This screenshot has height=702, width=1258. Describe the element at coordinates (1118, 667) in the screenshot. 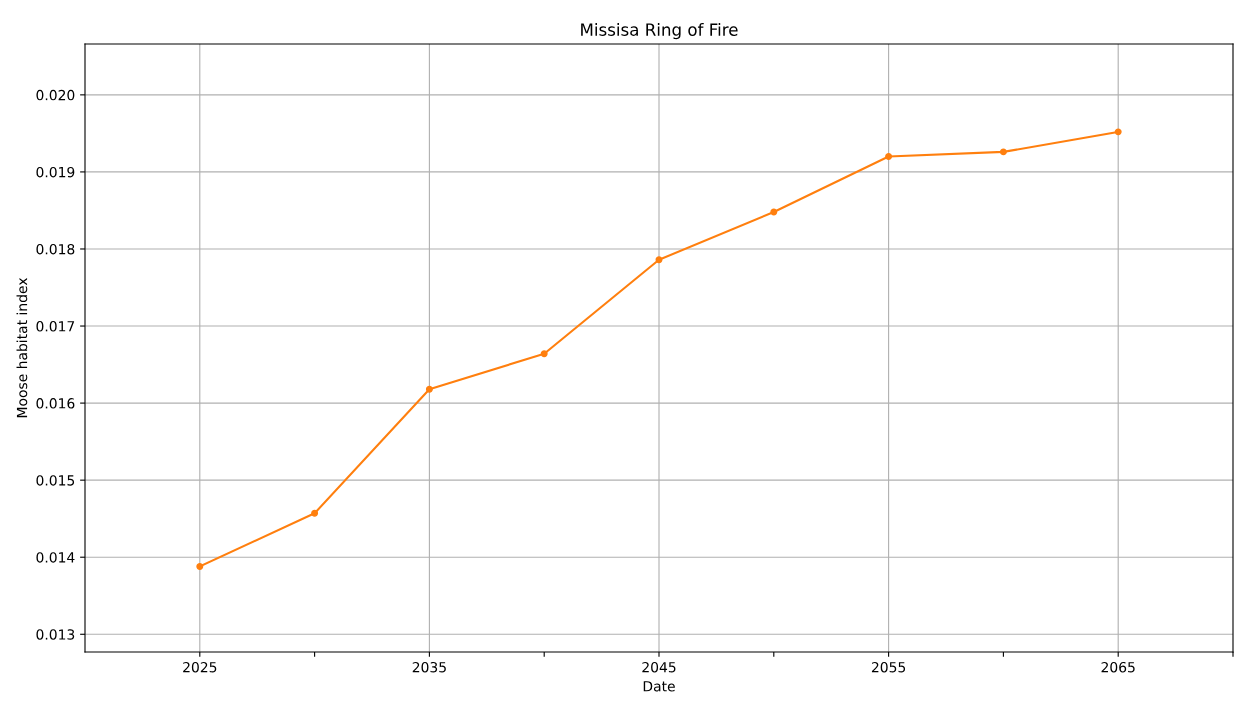

I see `x-tick-label: 2065` at that location.